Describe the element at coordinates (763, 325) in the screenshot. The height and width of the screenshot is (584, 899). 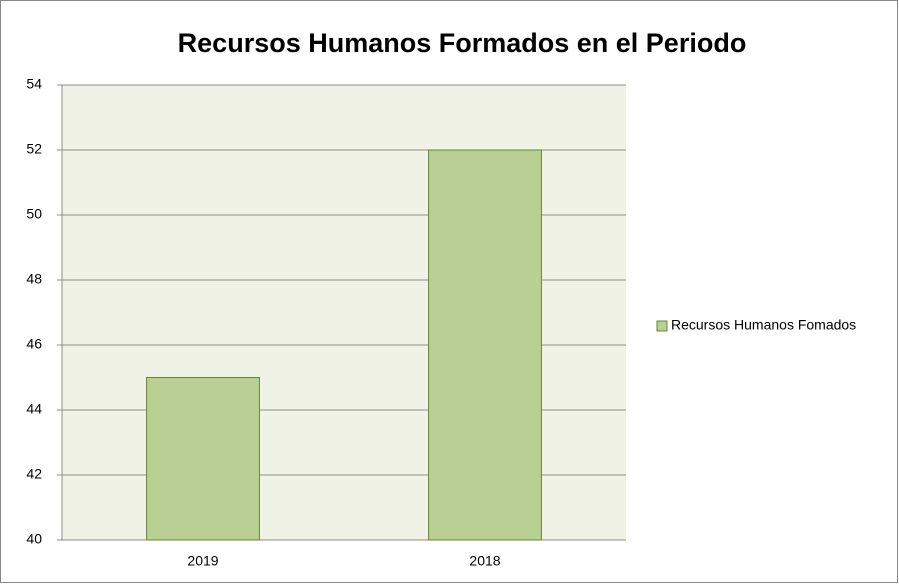
I see `legend-label: Recursos Humanos Fomados` at that location.